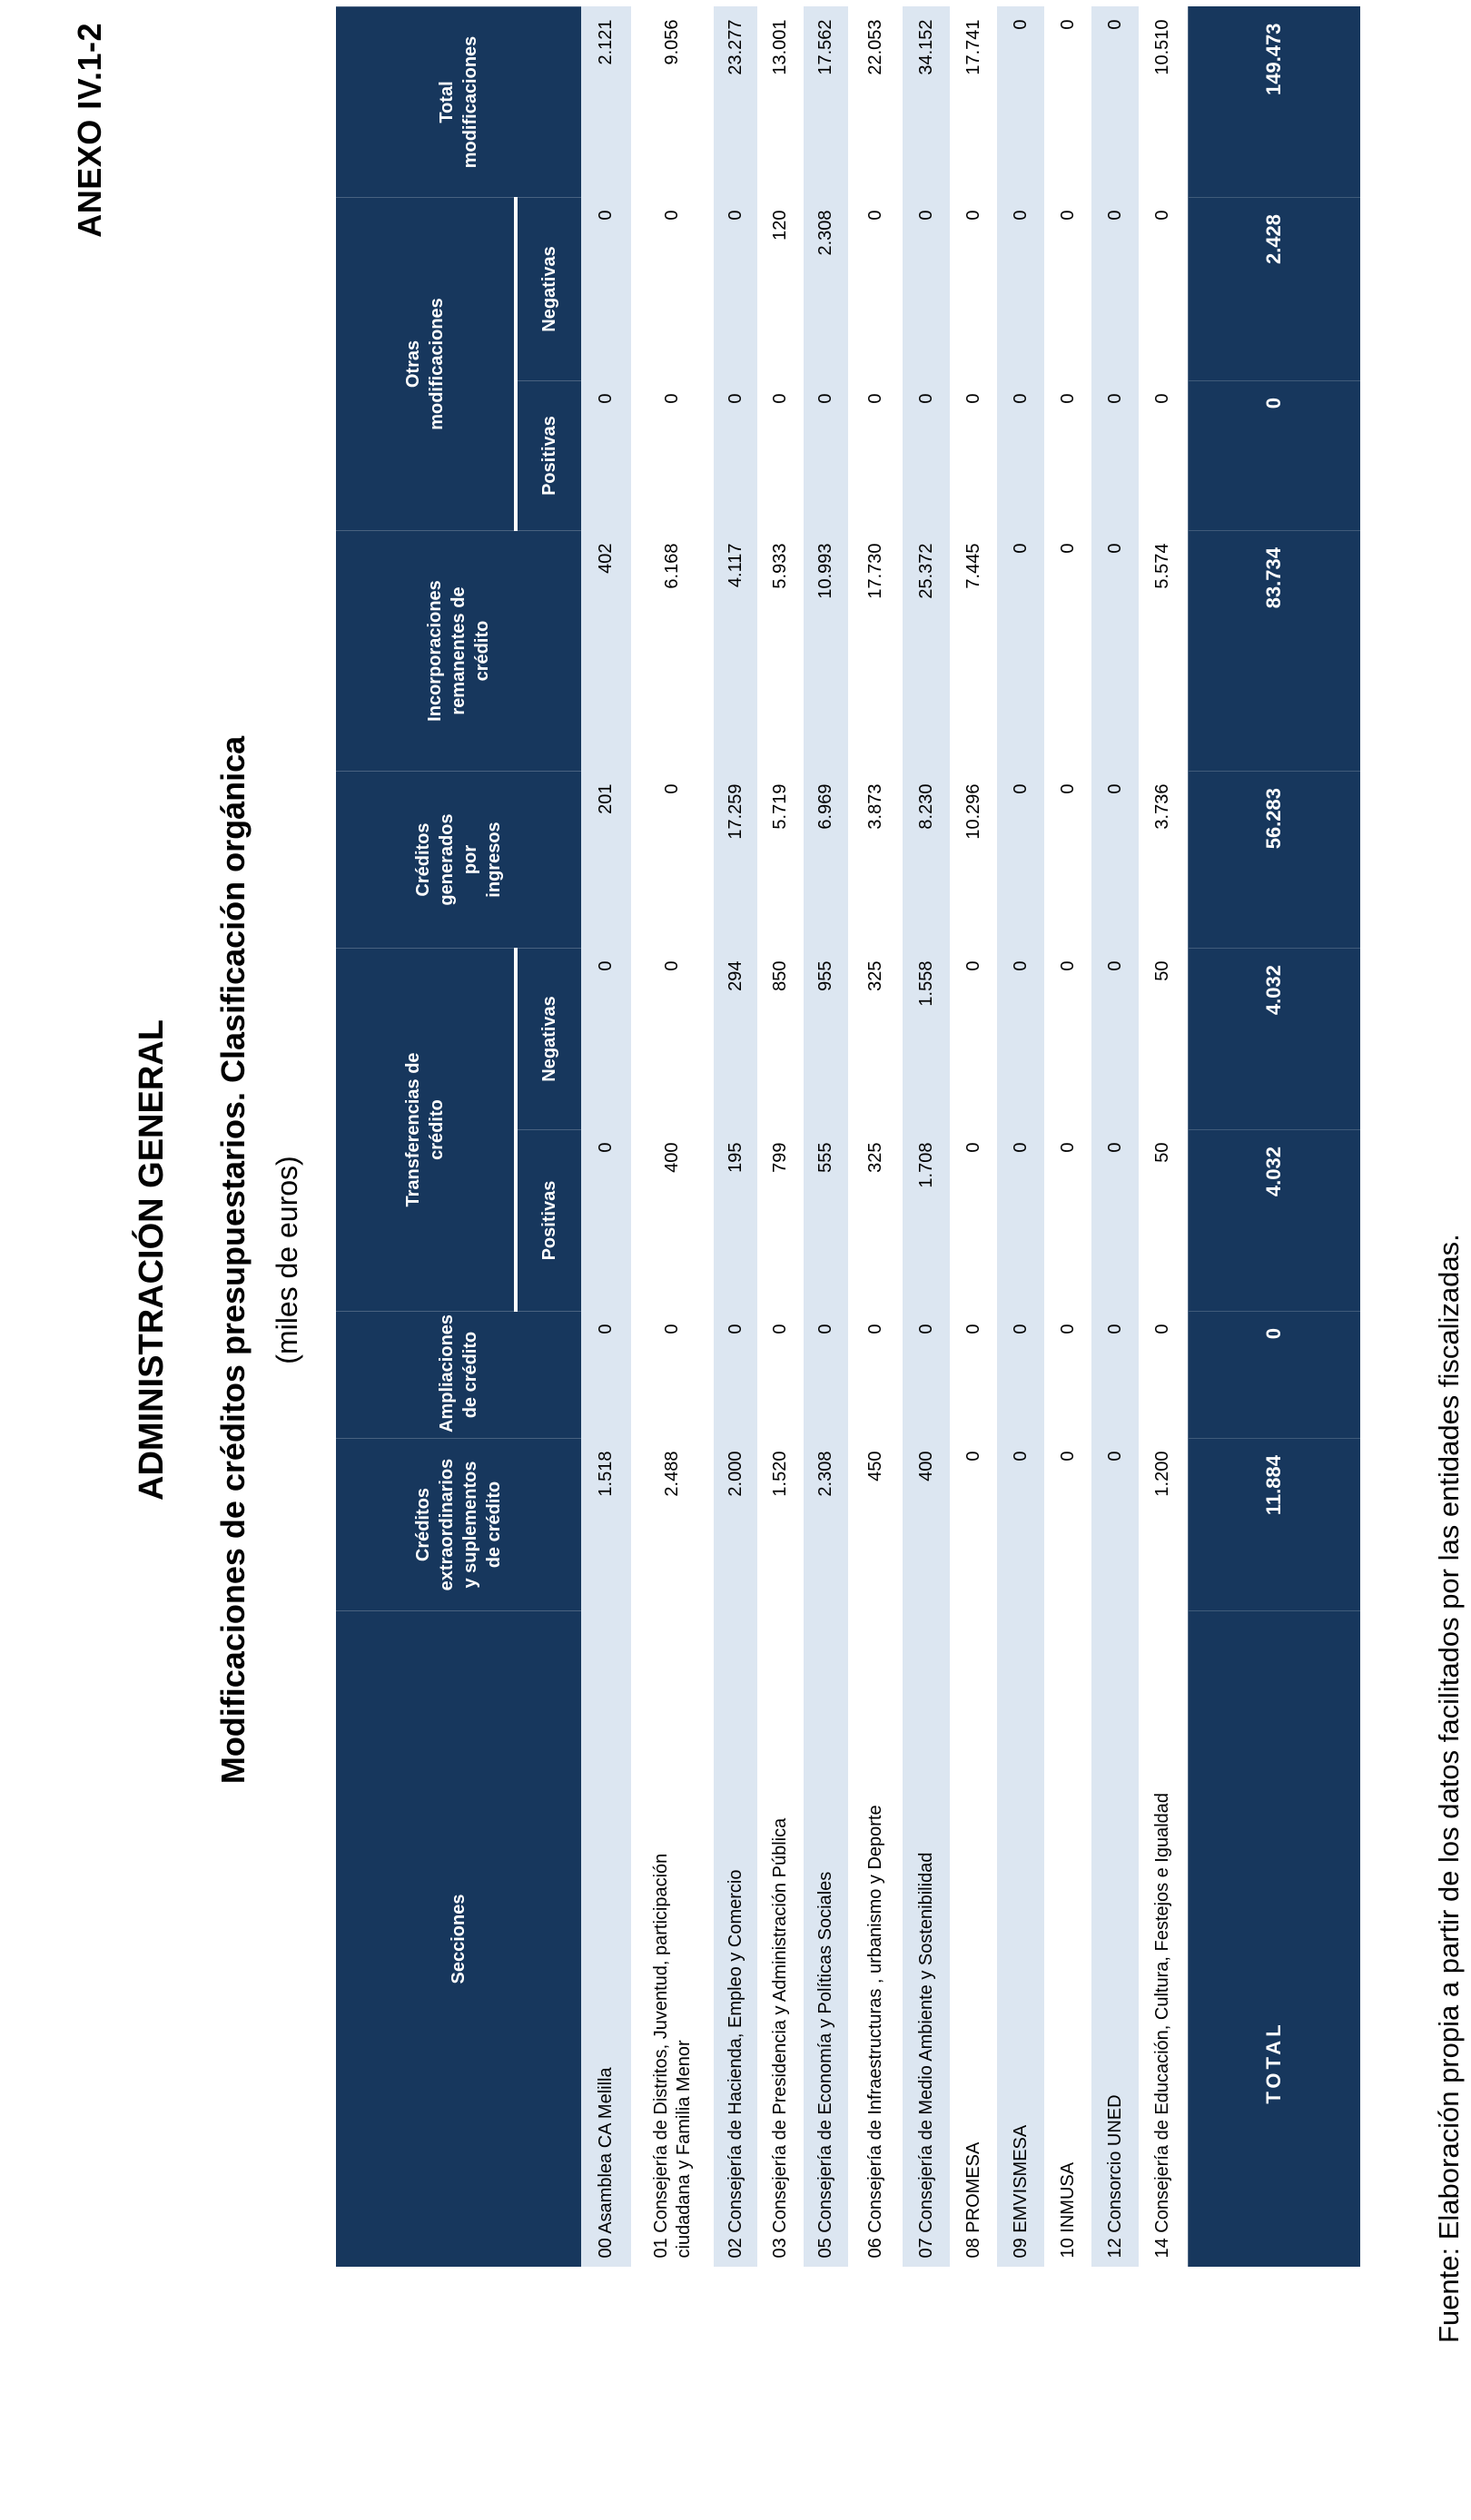 The width and height of the screenshot is (1471, 2520). What do you see at coordinates (927, 1039) in the screenshot?
I see `value-cell: 1.558` at bounding box center [927, 1039].